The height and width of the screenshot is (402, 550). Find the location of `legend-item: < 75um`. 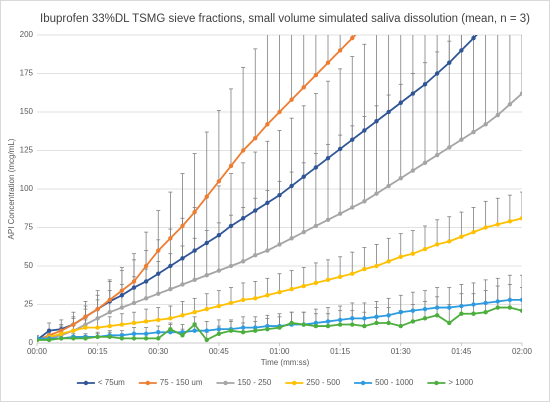

legend-item: < 75um is located at coordinates (100, 382).